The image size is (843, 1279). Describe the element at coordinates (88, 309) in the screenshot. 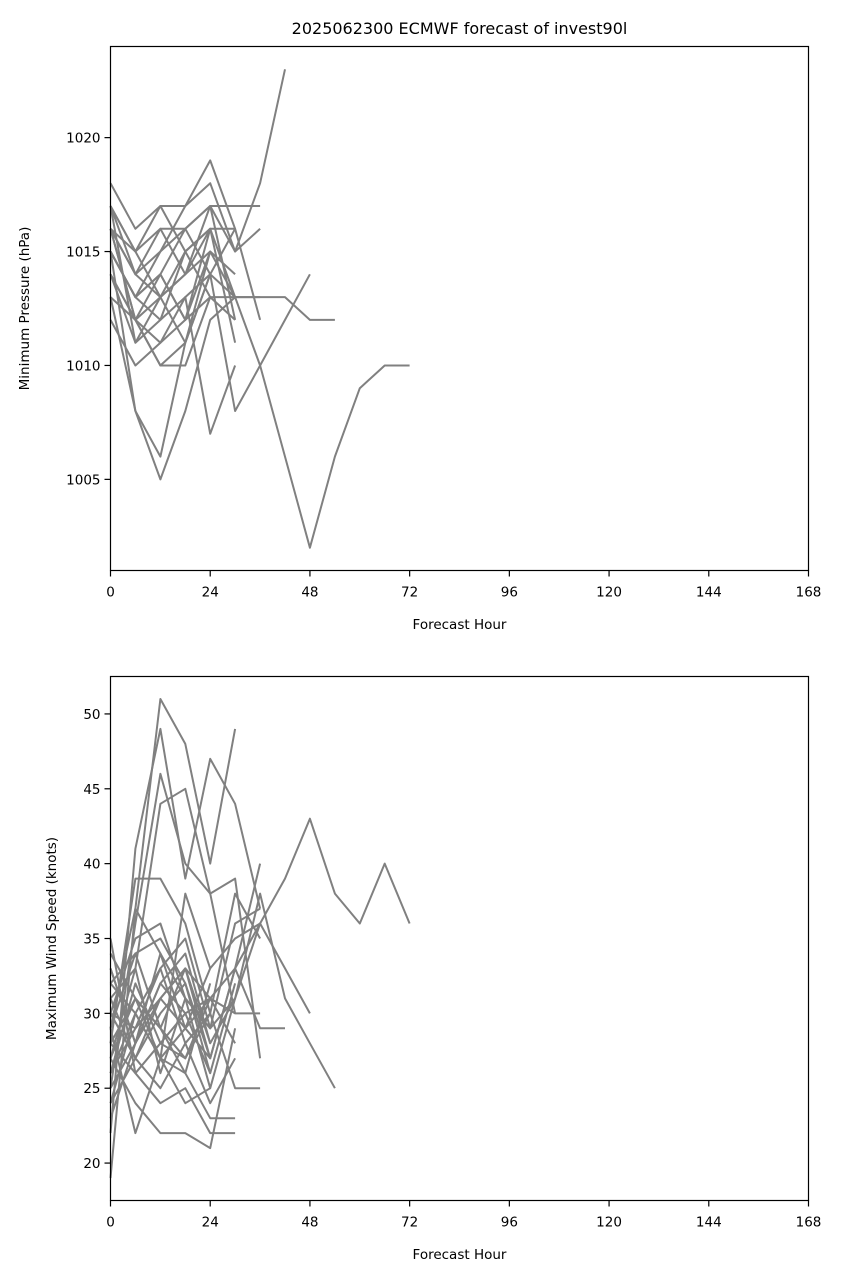

I see `pressure-y-ticks: 1005 1010 1015 1020` at that location.